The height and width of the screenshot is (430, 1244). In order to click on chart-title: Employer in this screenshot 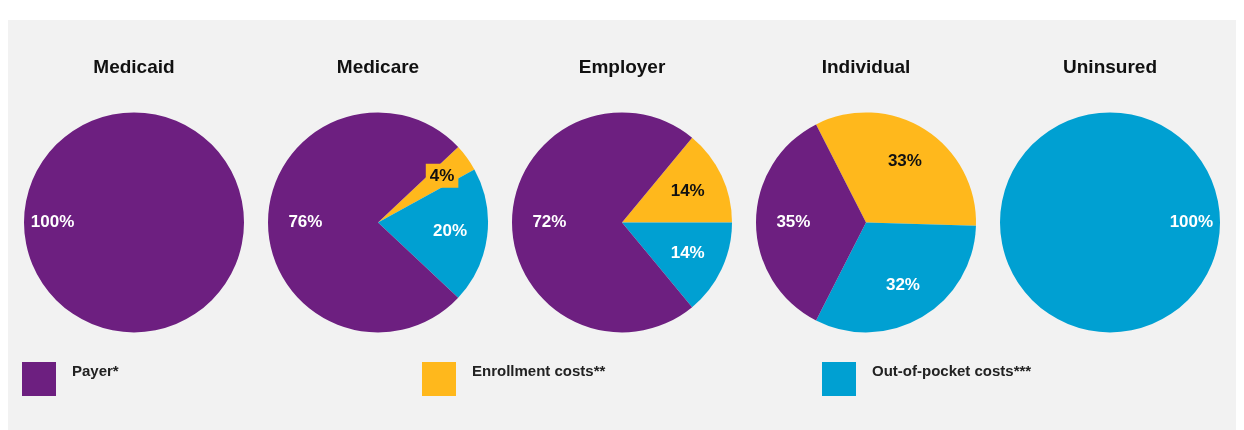, I will do `click(622, 66)`.